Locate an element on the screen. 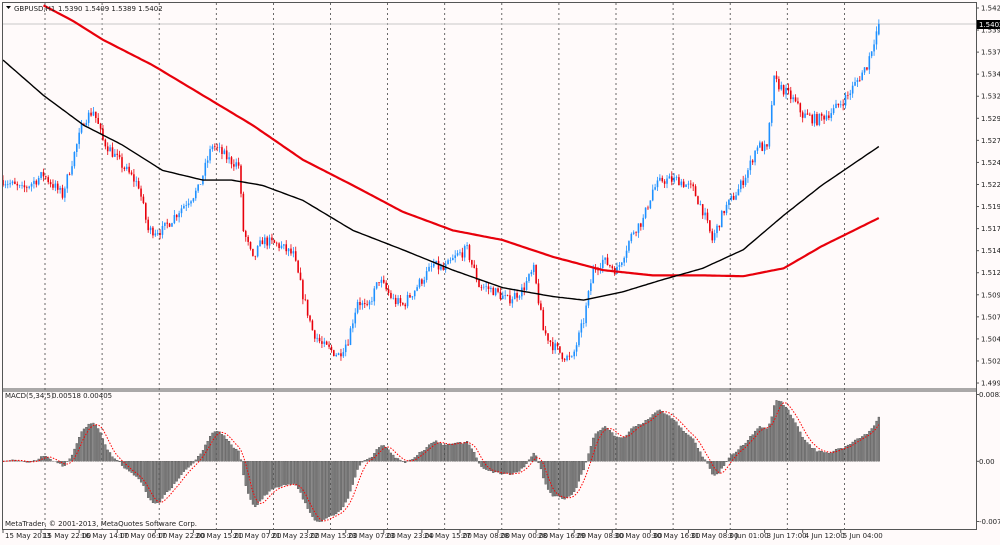 The image size is (1000, 545). price-tick-label: 1.5270 is located at coordinates (990, 141).